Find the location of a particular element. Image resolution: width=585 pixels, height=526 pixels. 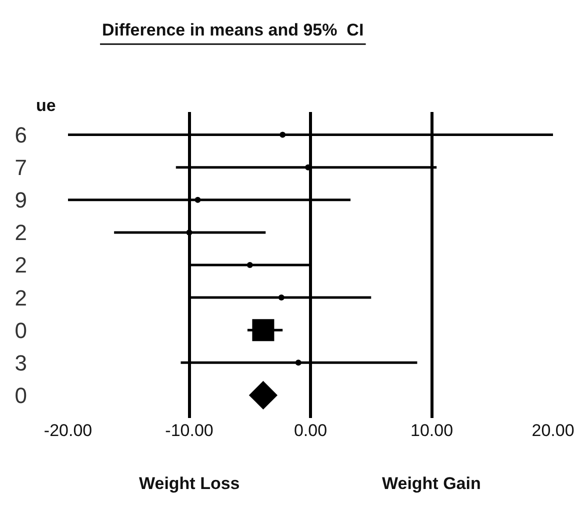

y-tick-label: 7 is located at coordinates (20, 167).